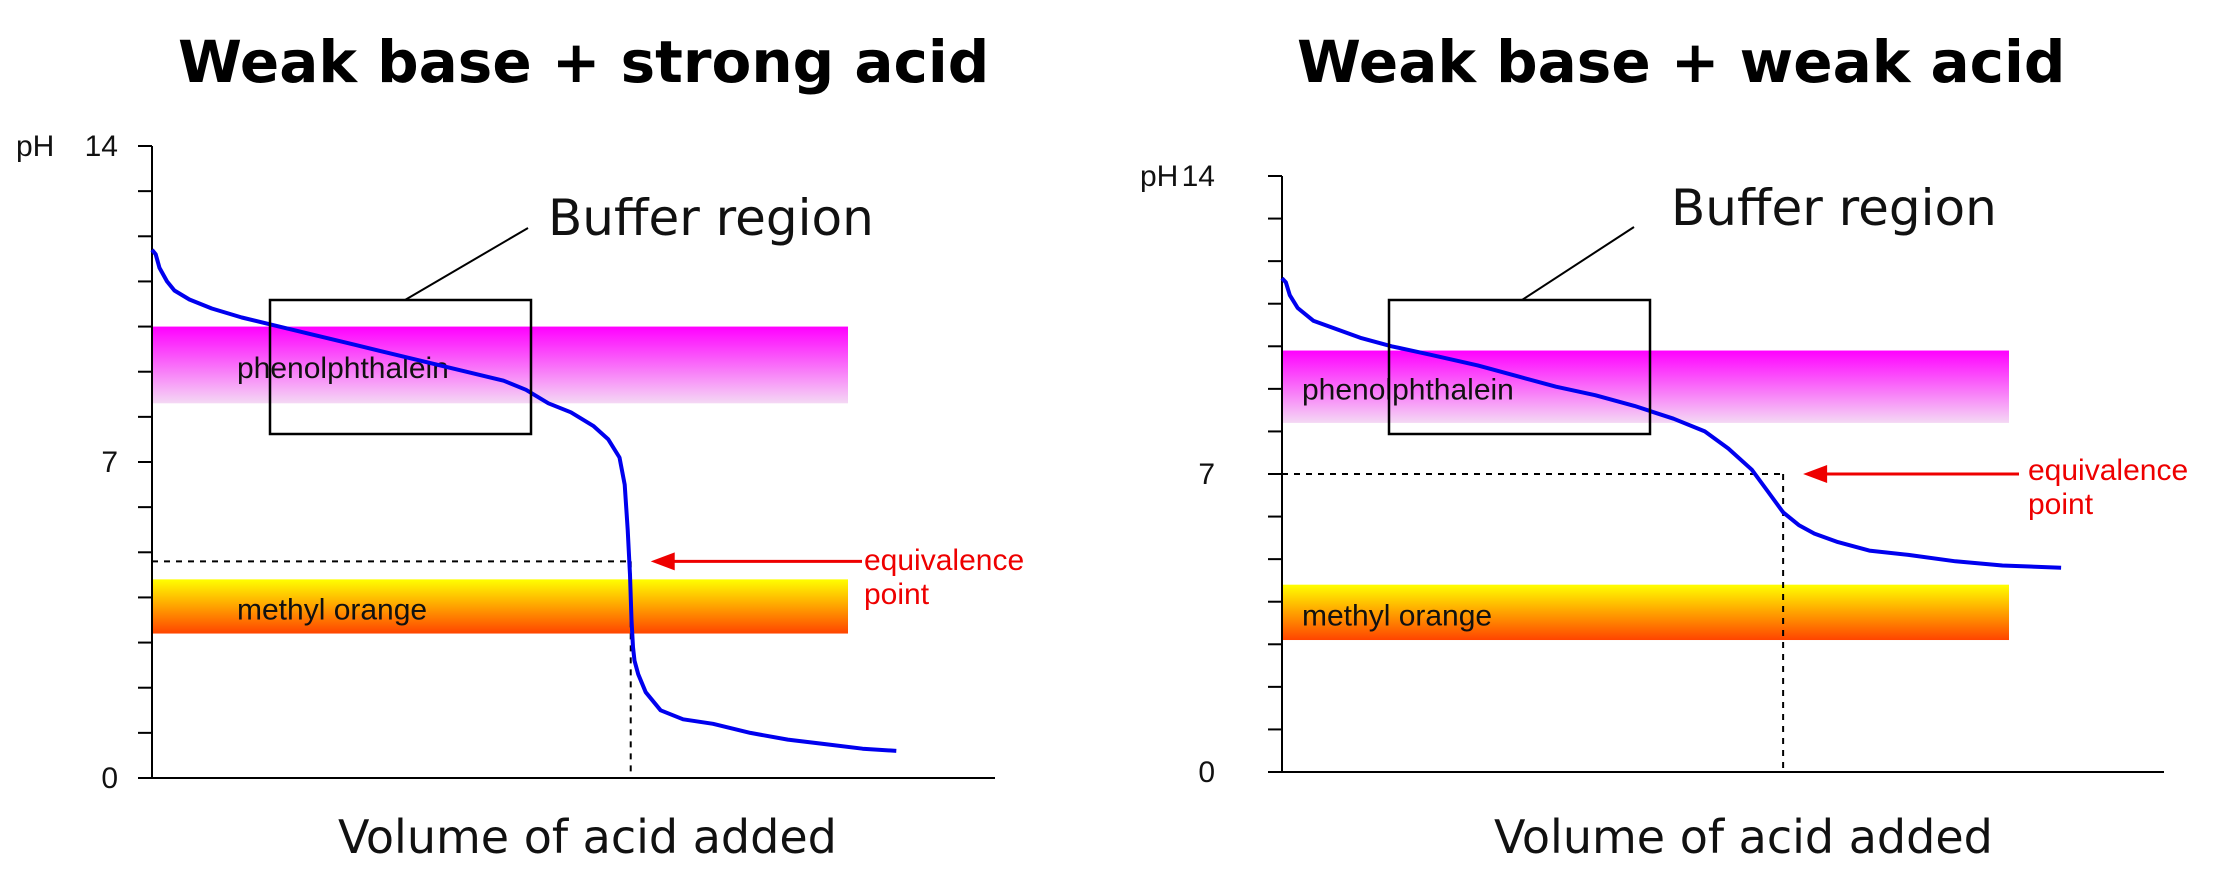 The width and height of the screenshot is (2214, 888). Describe the element at coordinates (1681, 62) in the screenshot. I see `chart-title: Weak base + weak acid` at that location.